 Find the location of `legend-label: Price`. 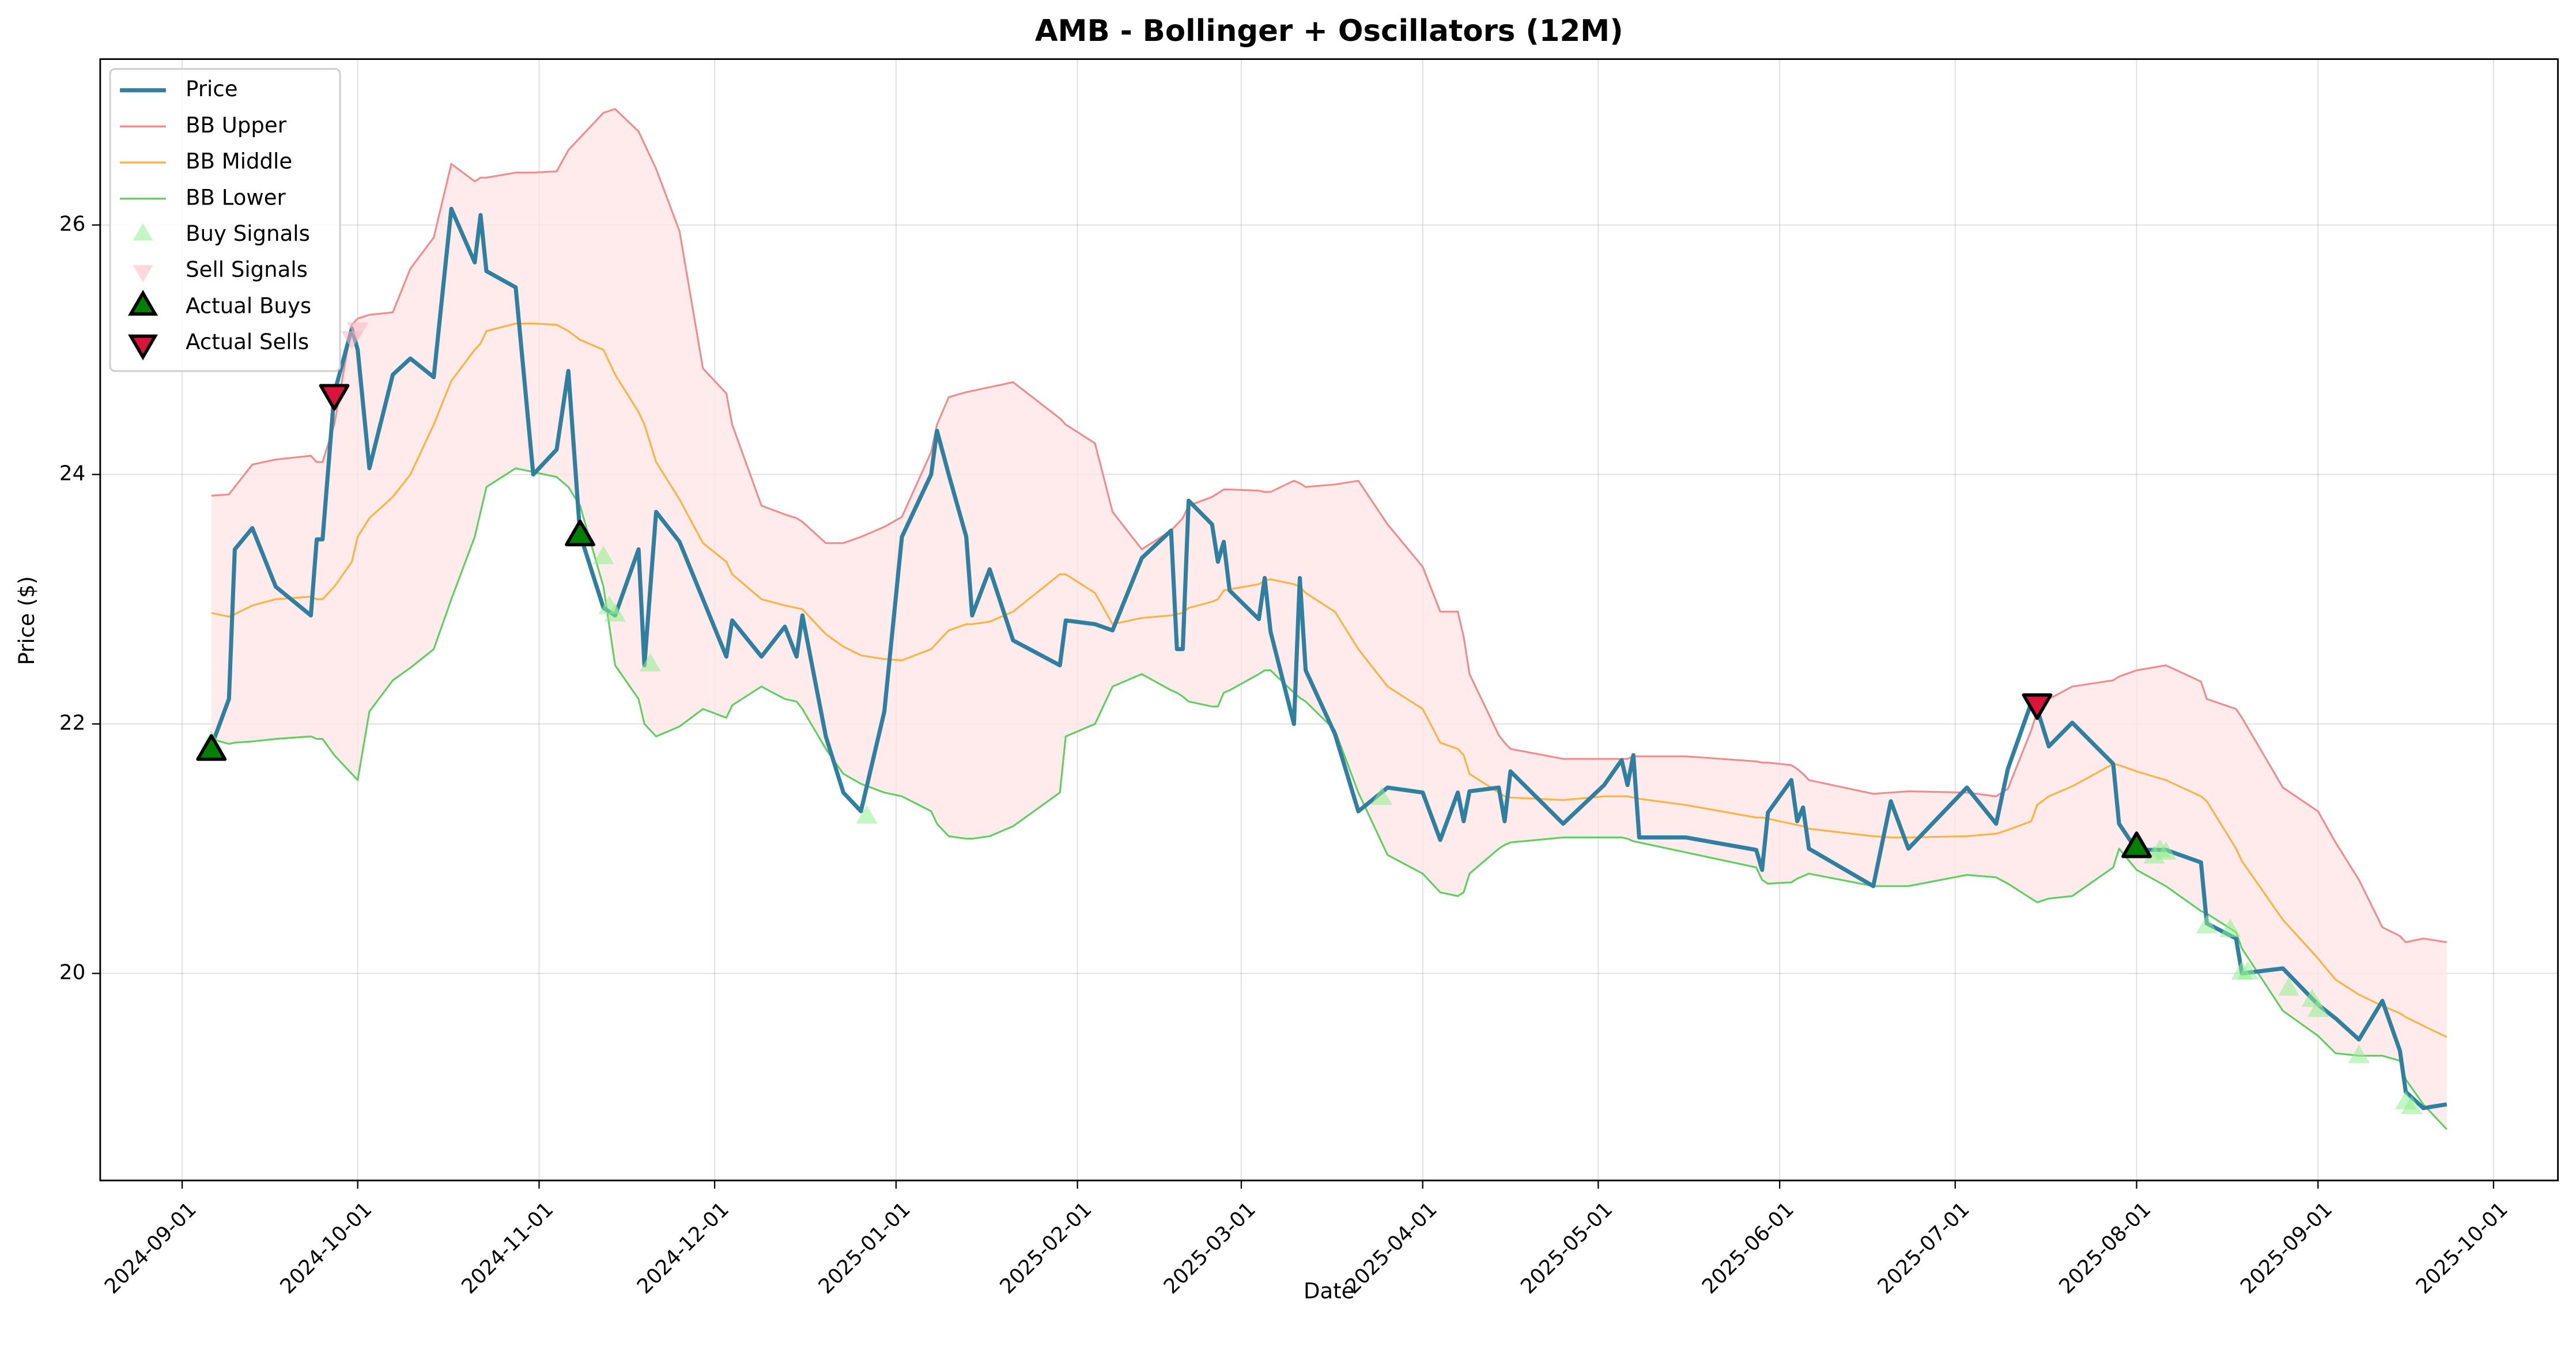

legend-label: Price is located at coordinates (211, 89).